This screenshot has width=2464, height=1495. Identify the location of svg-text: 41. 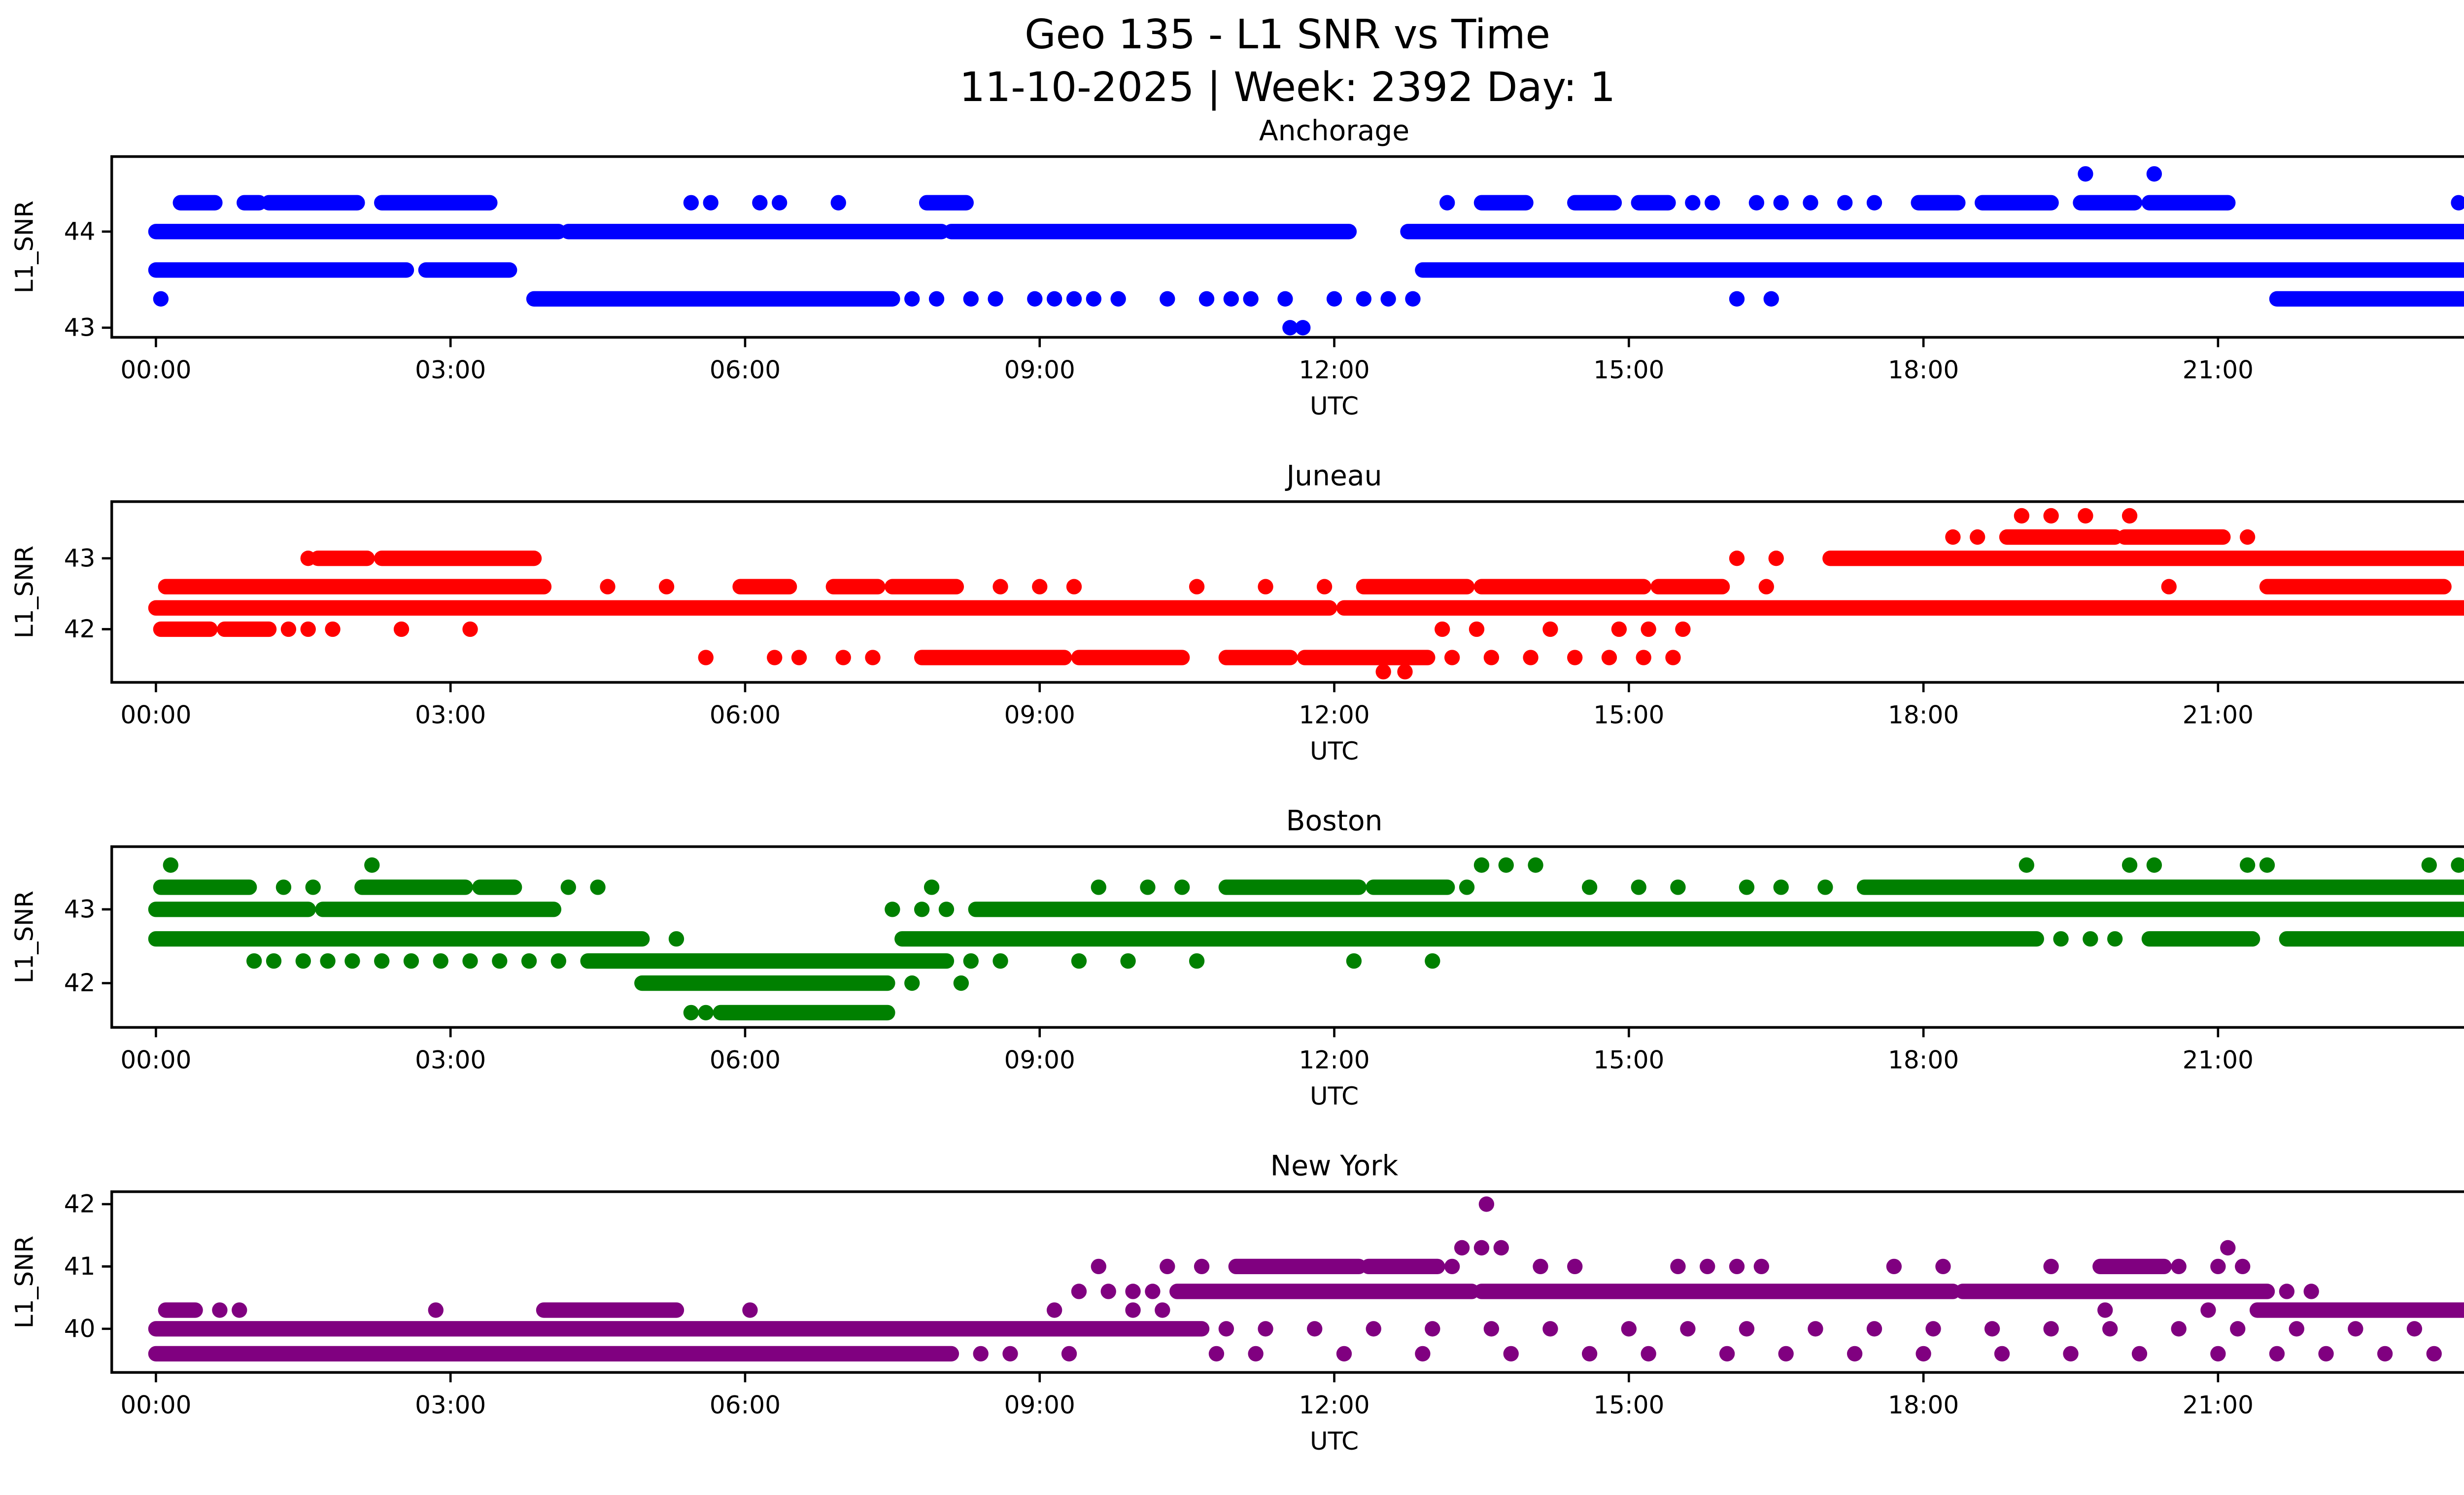
(80, 1266).